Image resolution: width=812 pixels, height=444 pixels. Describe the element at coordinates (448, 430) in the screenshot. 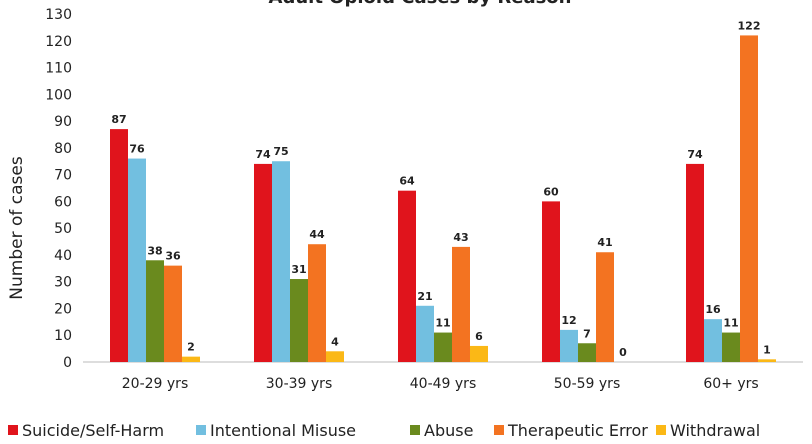

I see `legend-label: Abuse` at that location.